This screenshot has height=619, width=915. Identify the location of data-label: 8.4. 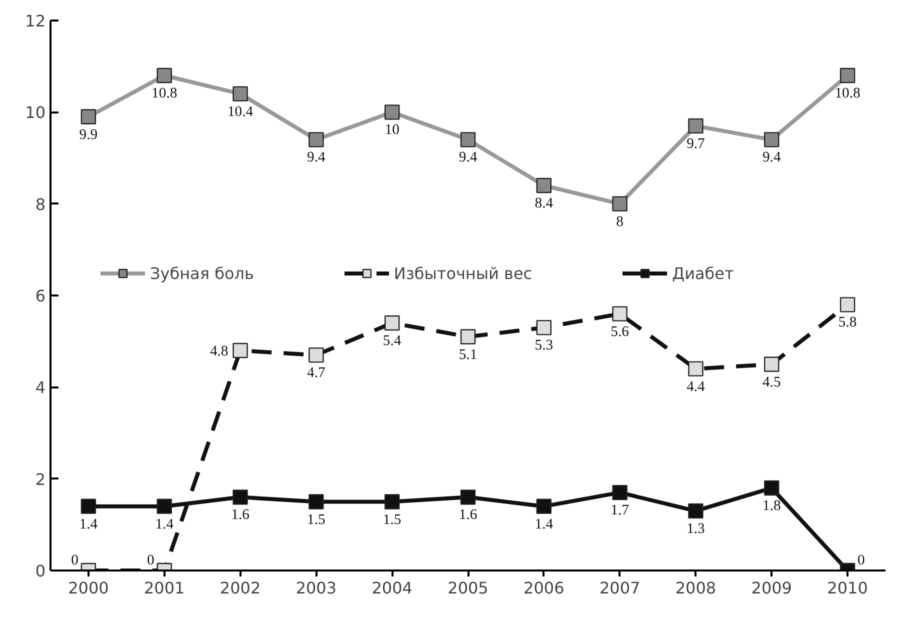
(544, 204).